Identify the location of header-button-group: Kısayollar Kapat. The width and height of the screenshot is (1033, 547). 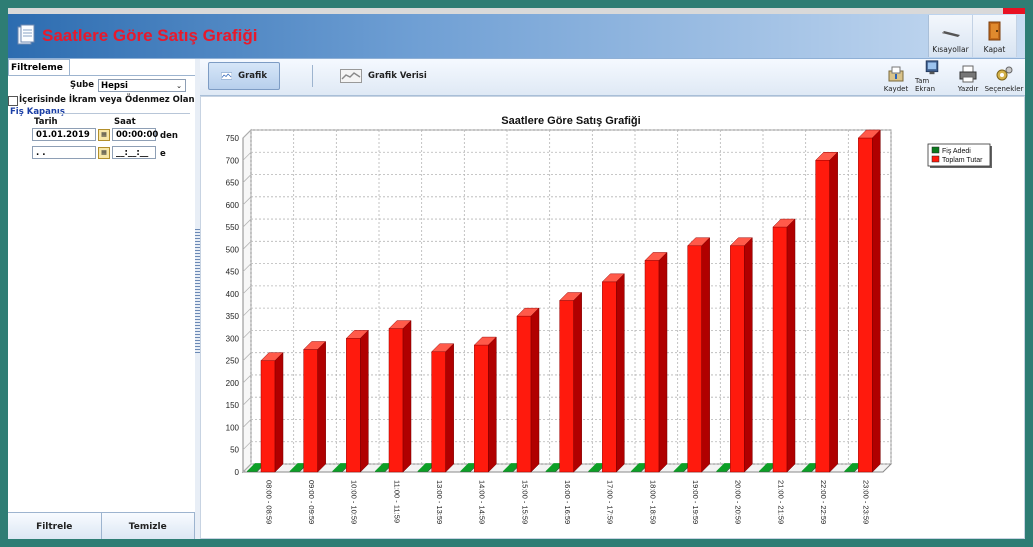
(972, 36).